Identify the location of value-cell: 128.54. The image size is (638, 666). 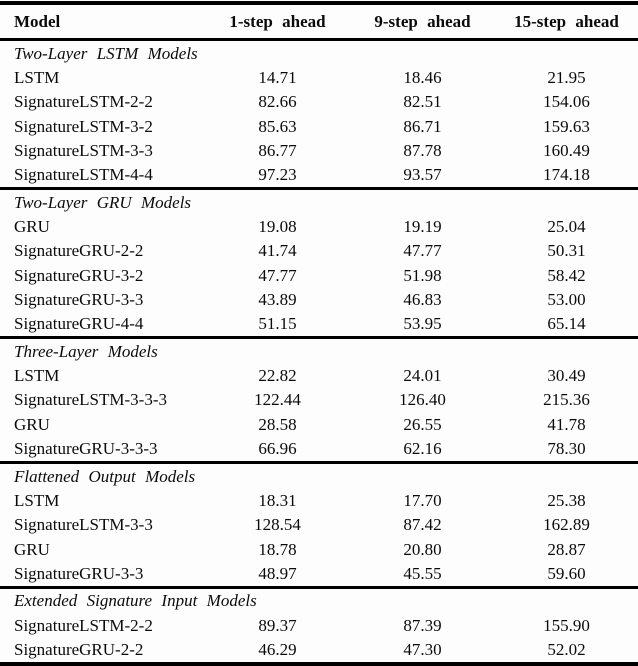
(277, 525).